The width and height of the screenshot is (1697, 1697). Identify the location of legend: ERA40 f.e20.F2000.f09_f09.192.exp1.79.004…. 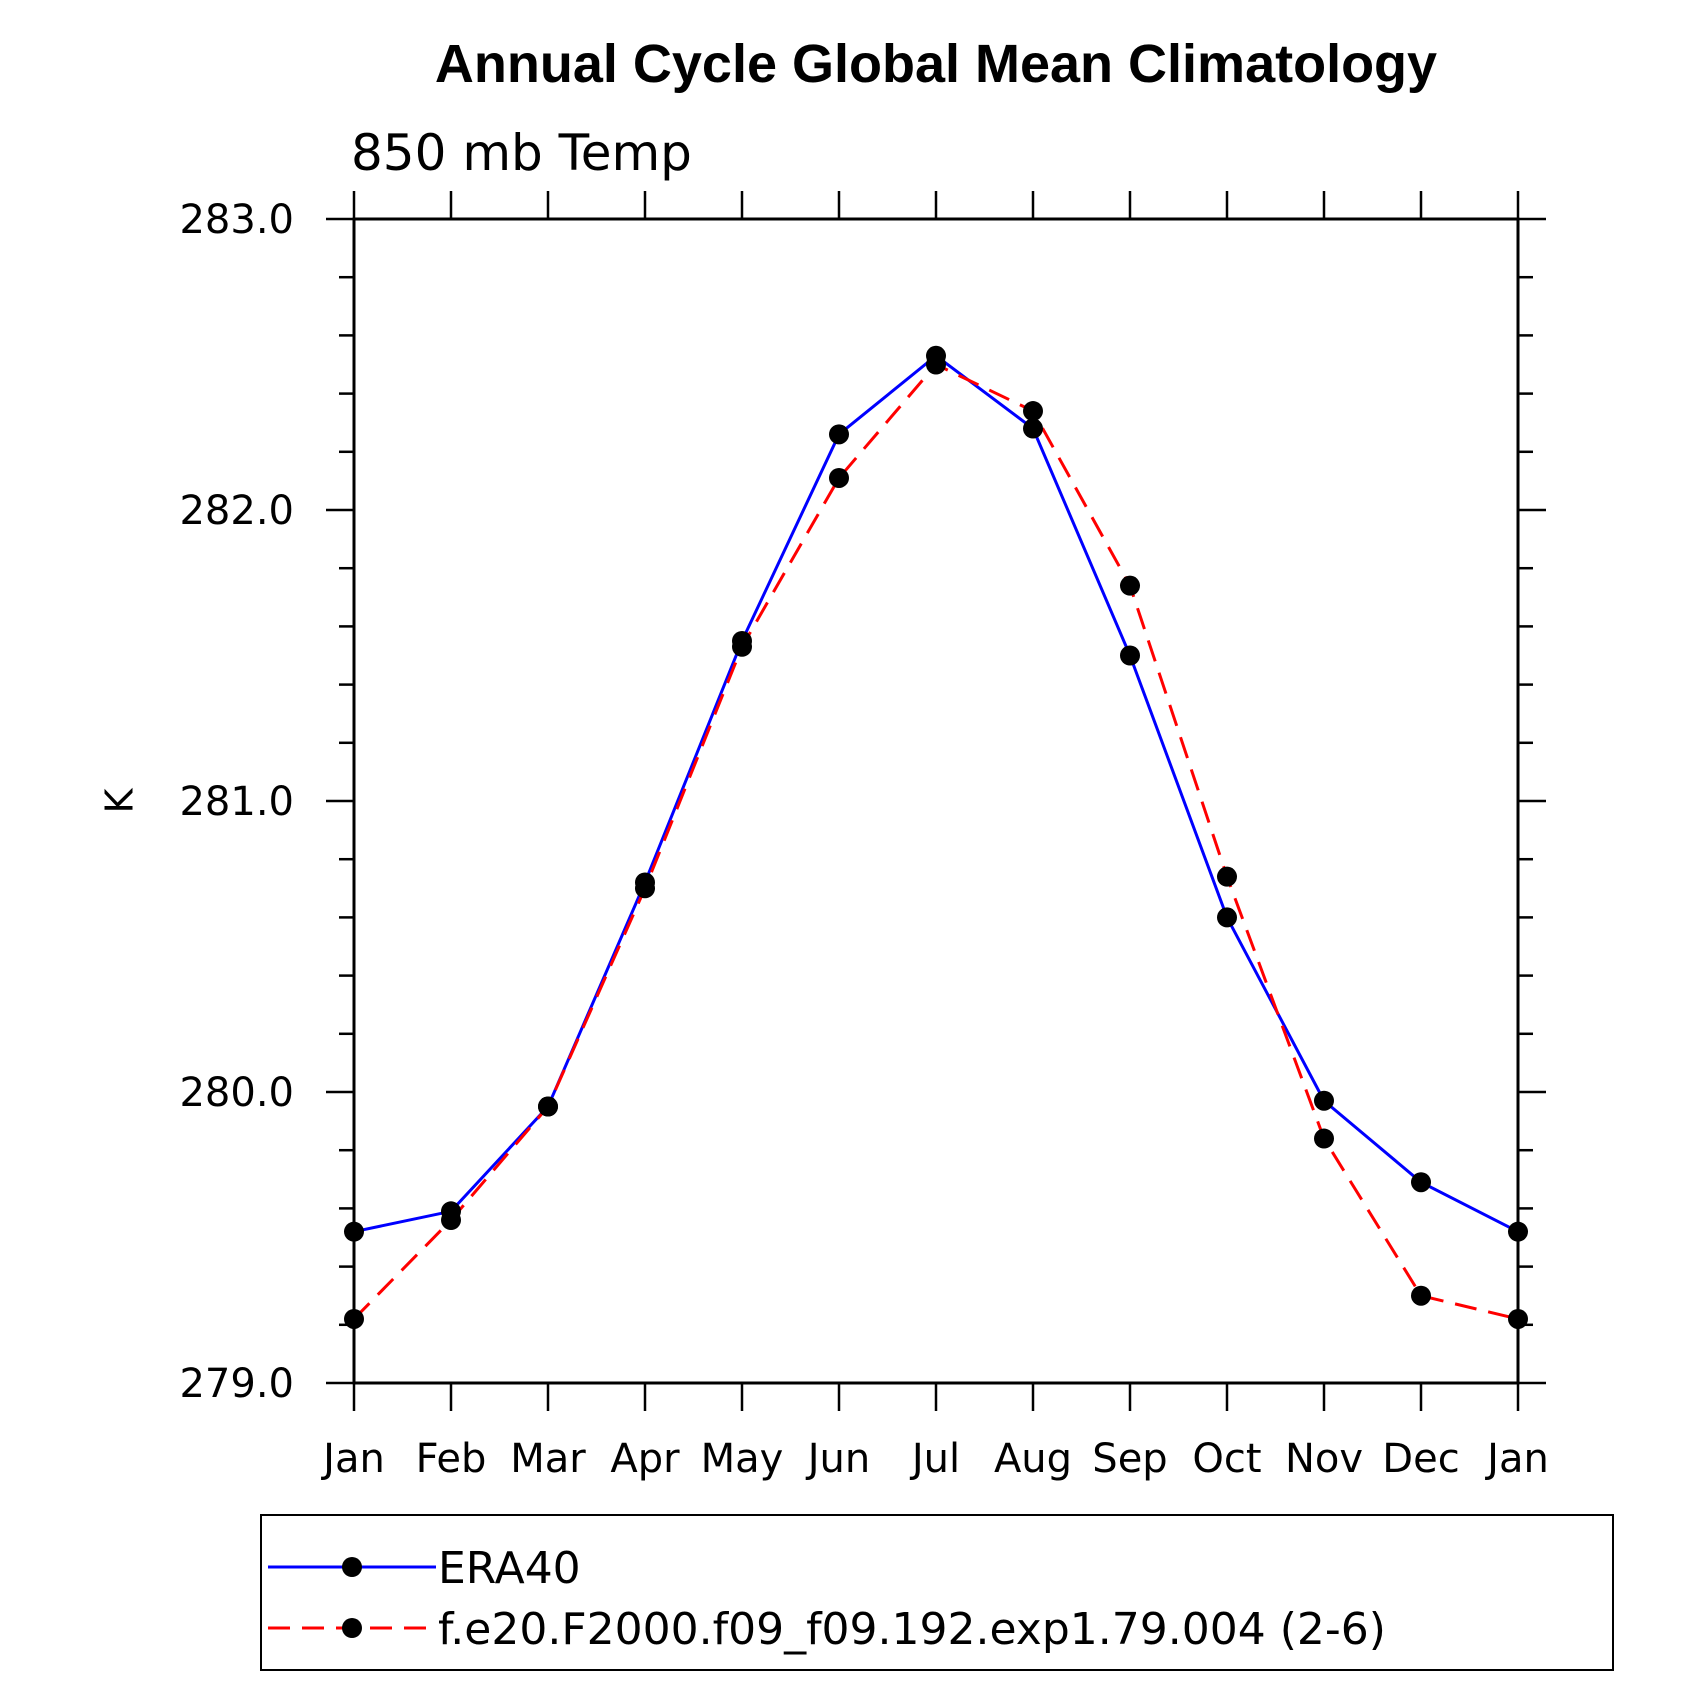
(937, 1592).